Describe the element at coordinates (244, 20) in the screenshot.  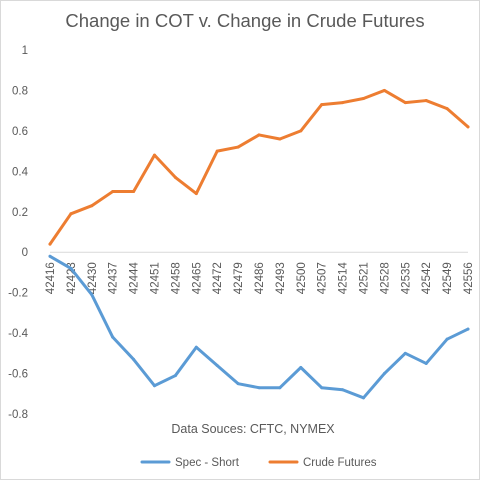
I see `chart-title: Change in COT v. Change in Crude Futures` at that location.